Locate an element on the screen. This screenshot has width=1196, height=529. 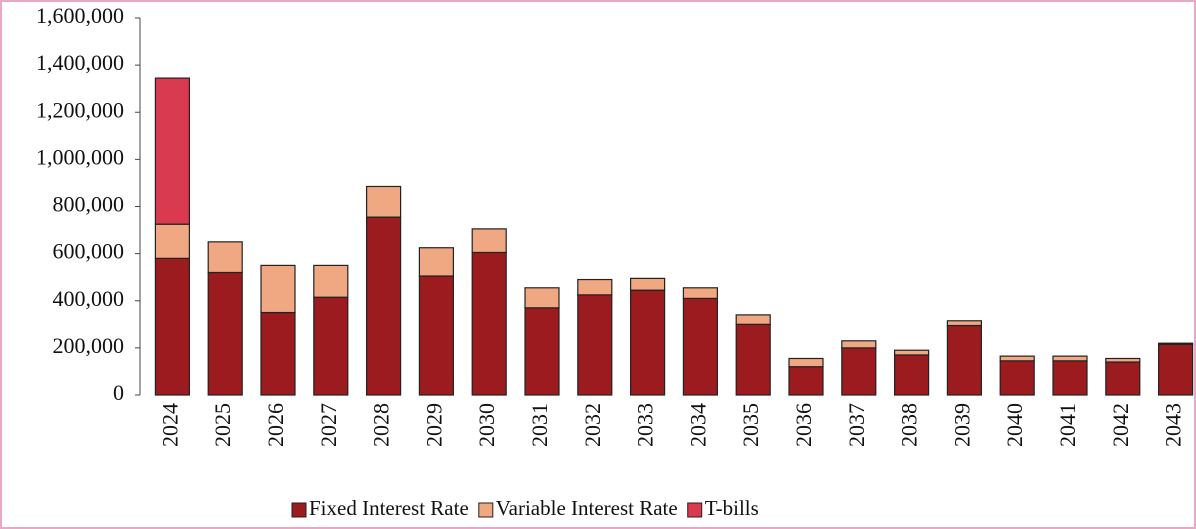
x-tick-label: 2032 is located at coordinates (592, 425).